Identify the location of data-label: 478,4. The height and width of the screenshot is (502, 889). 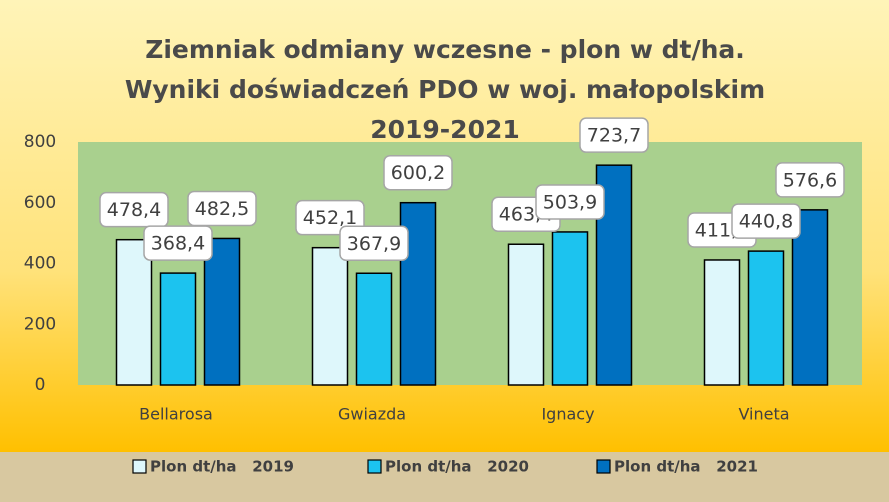
(134, 210).